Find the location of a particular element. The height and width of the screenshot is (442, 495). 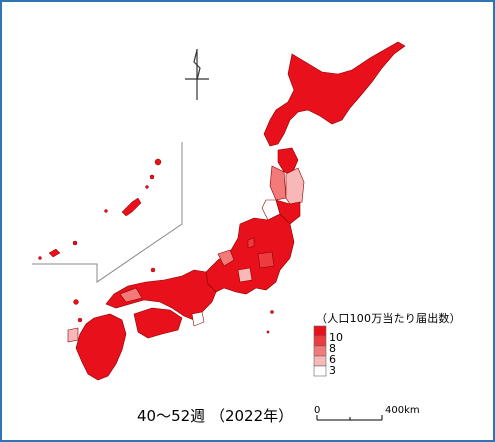

scale-bar is located at coordinates (349, 418).